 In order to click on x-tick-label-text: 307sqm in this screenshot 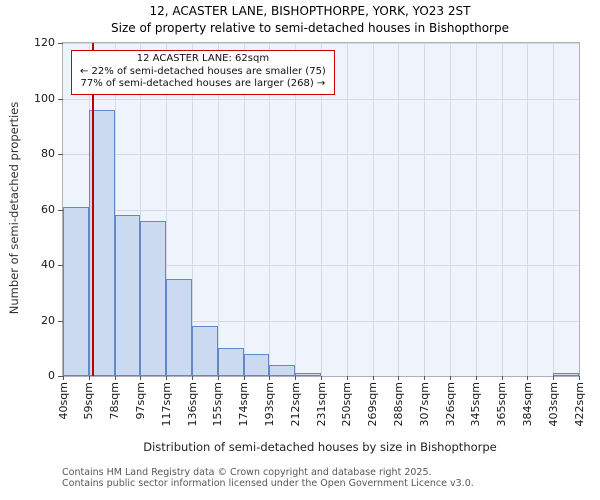, I will do `click(424, 404)`.